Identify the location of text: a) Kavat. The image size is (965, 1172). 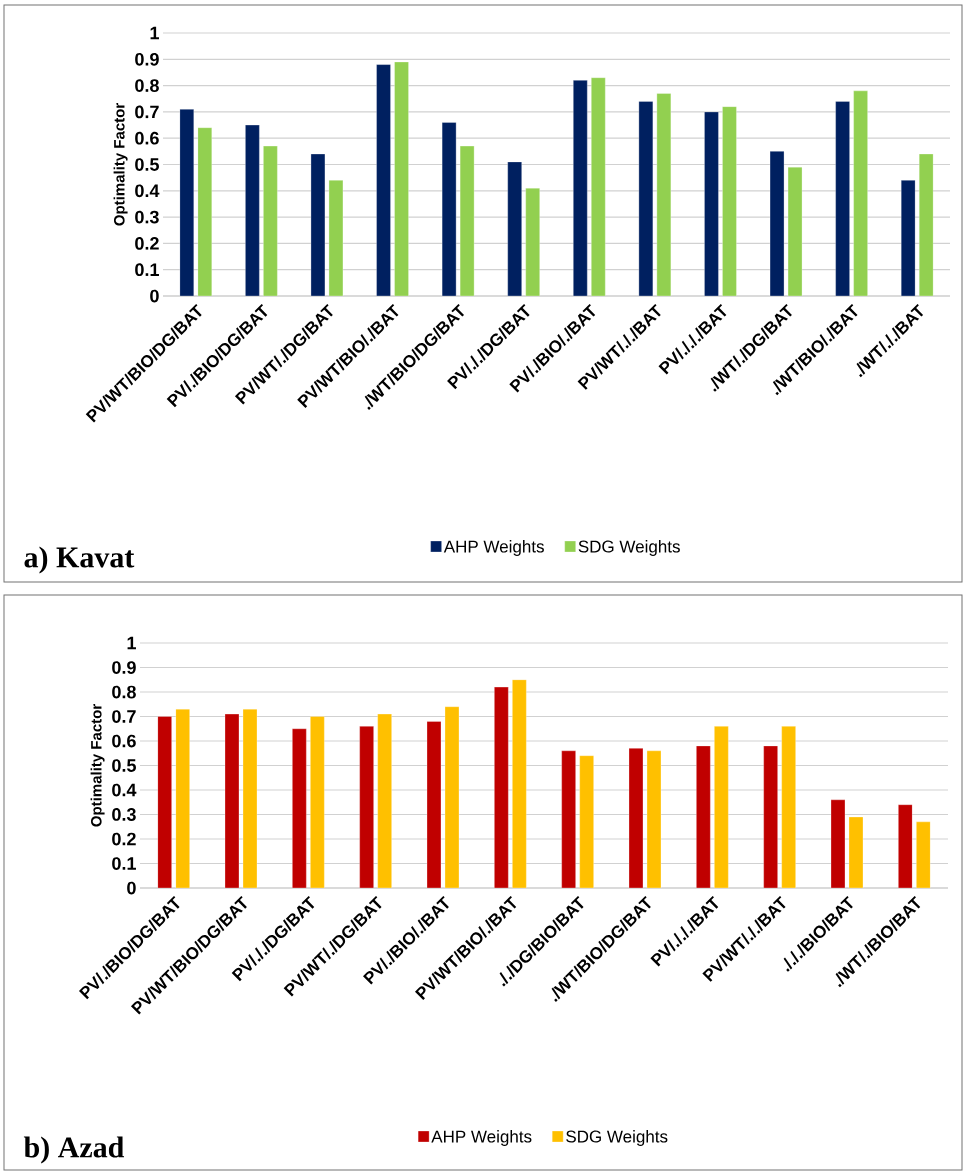
(79, 560).